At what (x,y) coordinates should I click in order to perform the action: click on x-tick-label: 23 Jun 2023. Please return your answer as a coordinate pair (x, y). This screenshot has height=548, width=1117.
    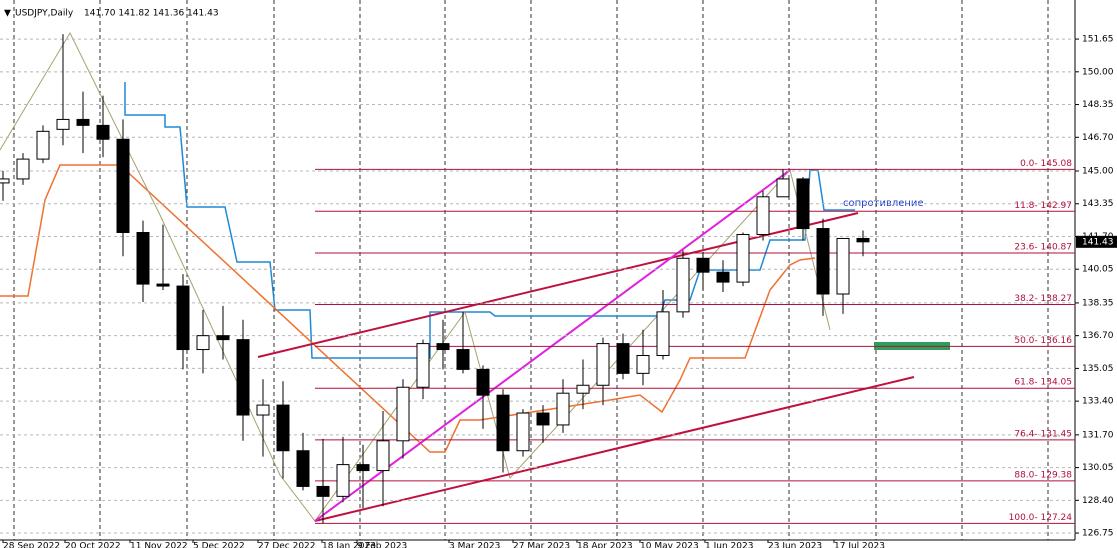
    Looking at the image, I should click on (795, 545).